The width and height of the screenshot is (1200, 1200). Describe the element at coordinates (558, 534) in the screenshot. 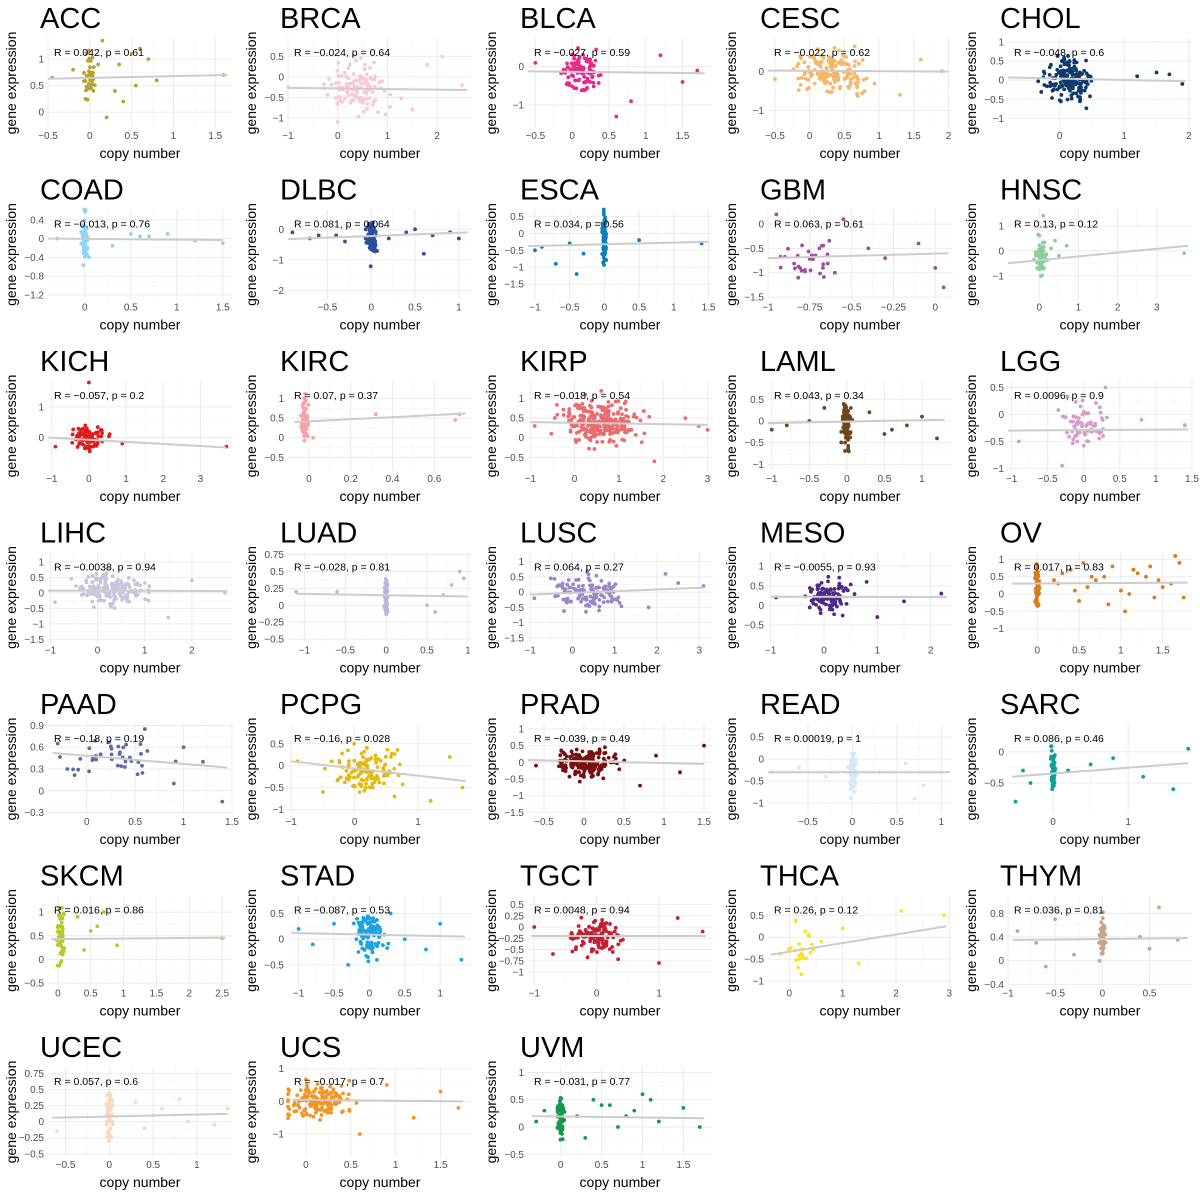

I see `panel-title: LUSC` at that location.